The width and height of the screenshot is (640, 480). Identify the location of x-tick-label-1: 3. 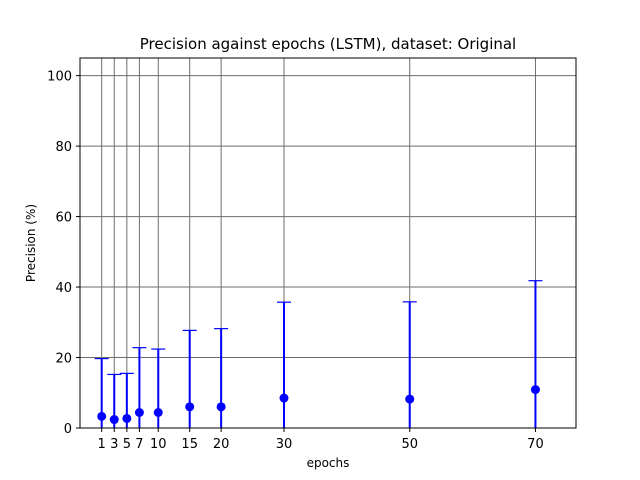
(114, 444).